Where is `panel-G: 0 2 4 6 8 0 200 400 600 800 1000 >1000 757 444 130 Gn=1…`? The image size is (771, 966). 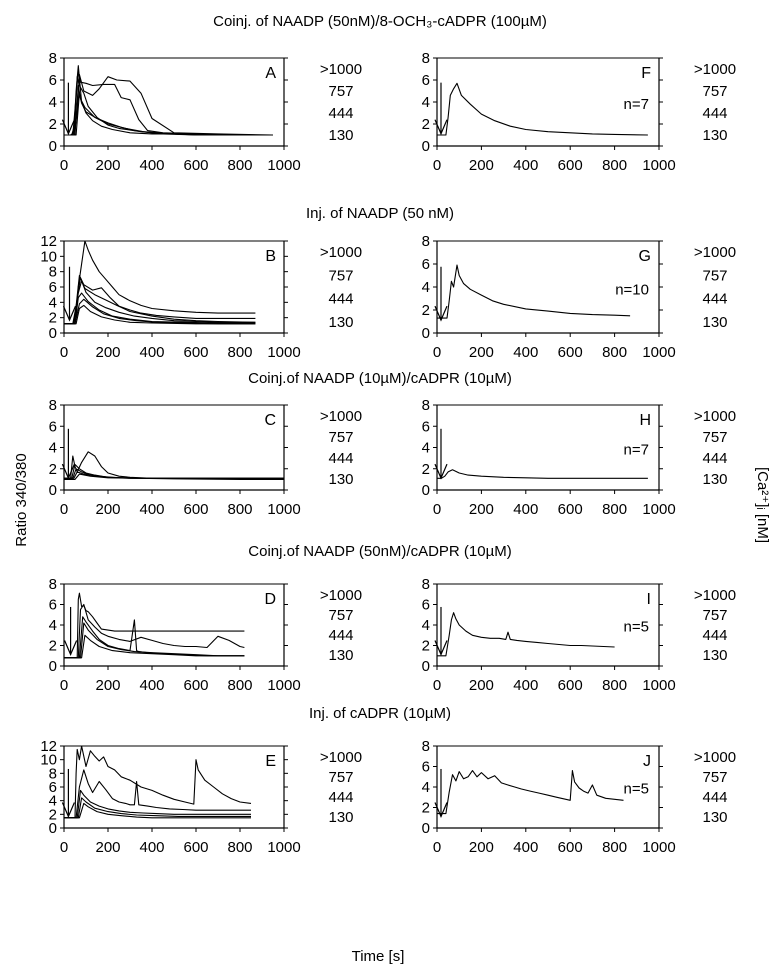
panel-G: 0 2 4 6 8 0 200 400 600 800 1000 >1000 757 444 130 Gn=1… is located at coordinates (579, 297).